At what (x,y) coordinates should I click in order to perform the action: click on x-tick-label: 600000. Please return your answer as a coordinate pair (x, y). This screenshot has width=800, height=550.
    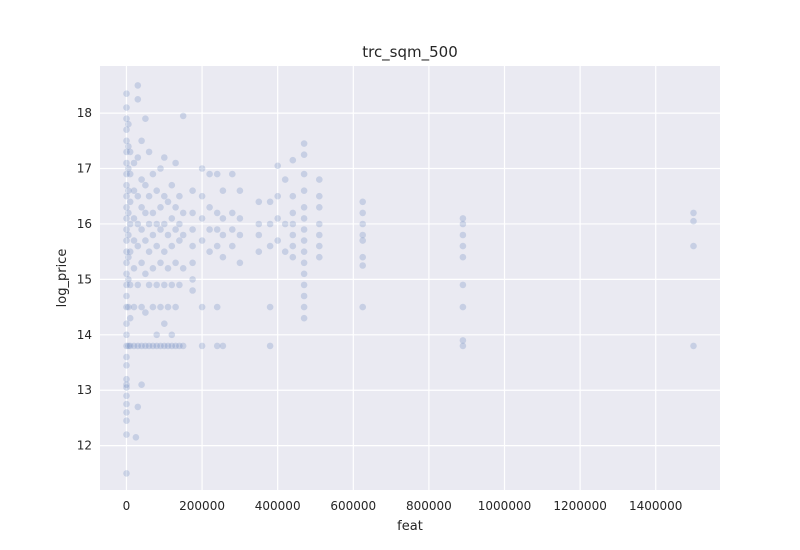
    Looking at the image, I should click on (353, 506).